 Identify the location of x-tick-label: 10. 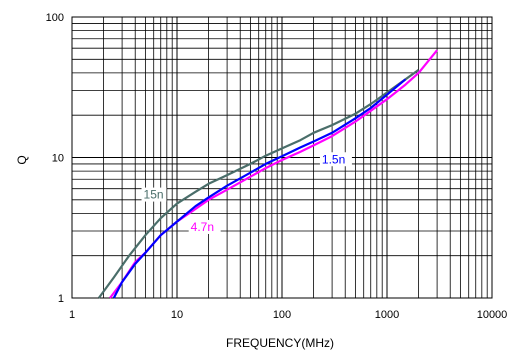
(177, 315).